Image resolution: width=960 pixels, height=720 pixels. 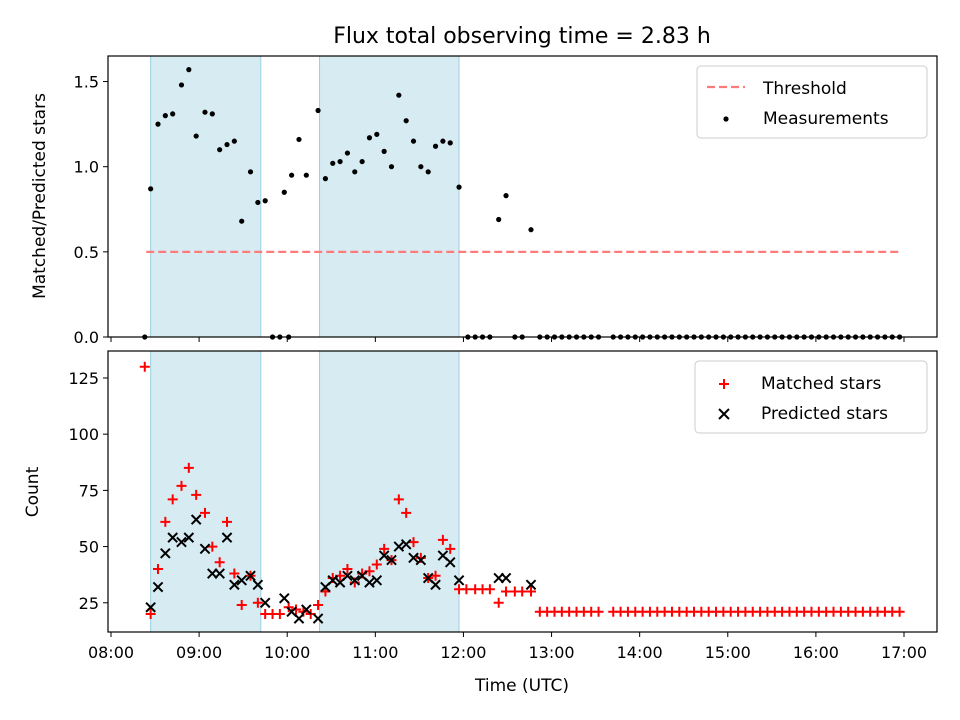 What do you see at coordinates (111, 652) in the screenshot?
I see `x-tick-label: 08:00` at bounding box center [111, 652].